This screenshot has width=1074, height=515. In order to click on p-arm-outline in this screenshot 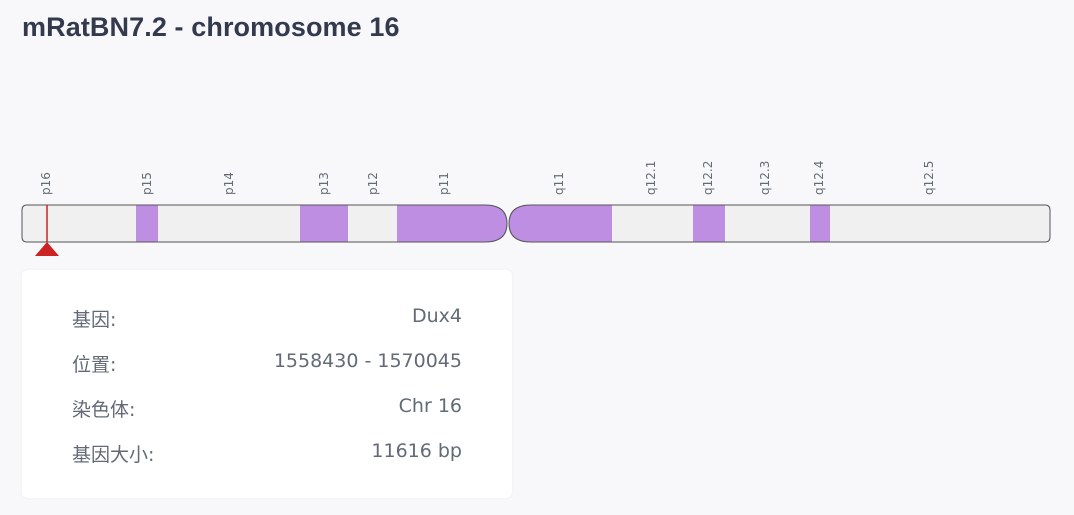, I will do `click(264, 223)`.